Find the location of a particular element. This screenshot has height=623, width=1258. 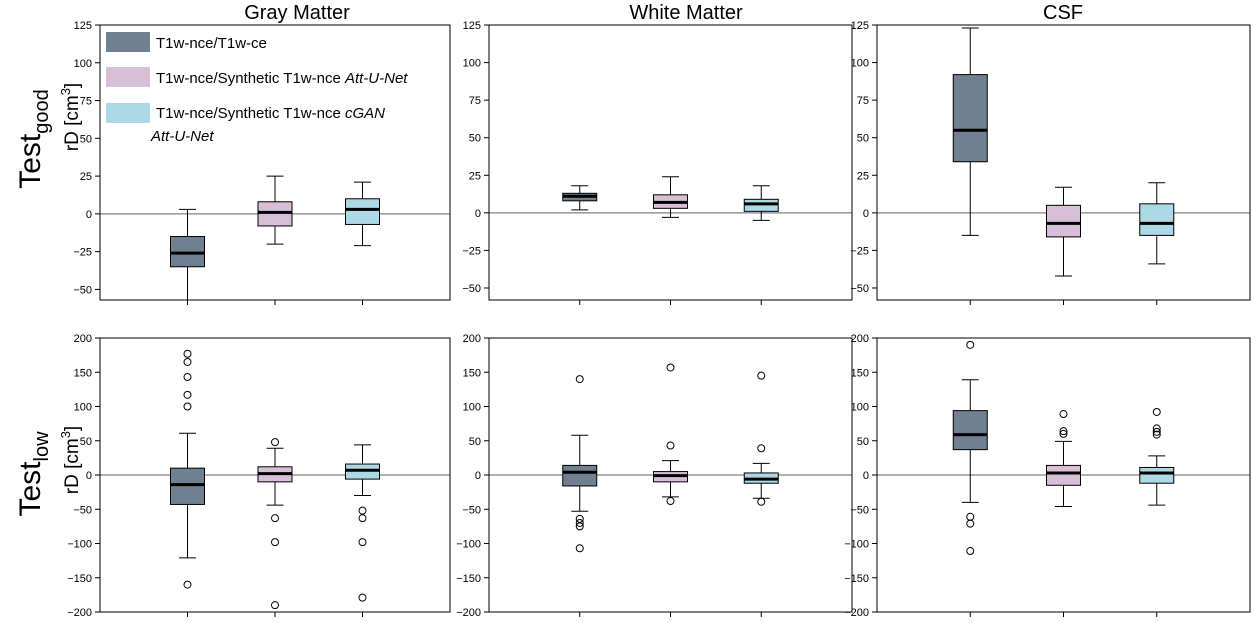

column-title-white-matter: White Matter is located at coordinates (686, 13).